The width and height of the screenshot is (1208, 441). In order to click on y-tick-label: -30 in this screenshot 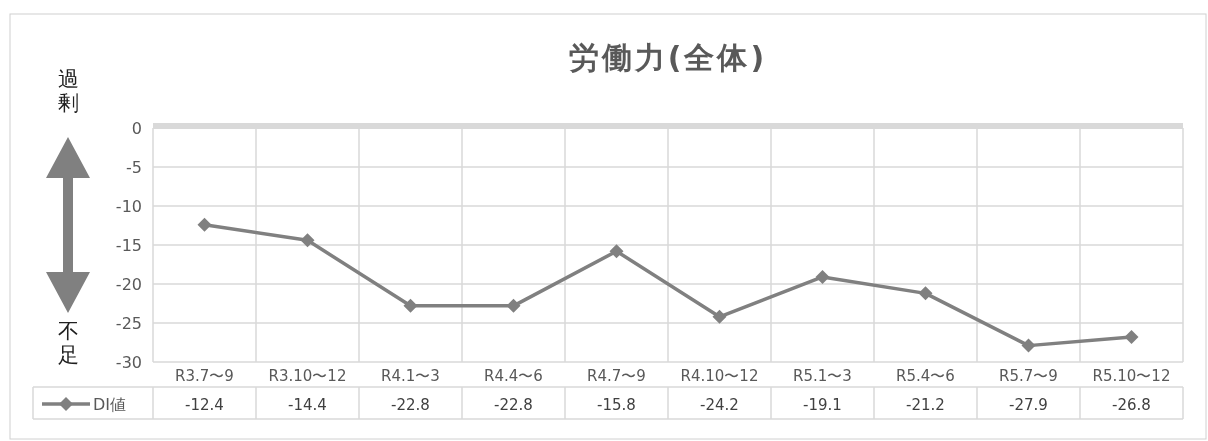, I will do `click(128, 362)`.